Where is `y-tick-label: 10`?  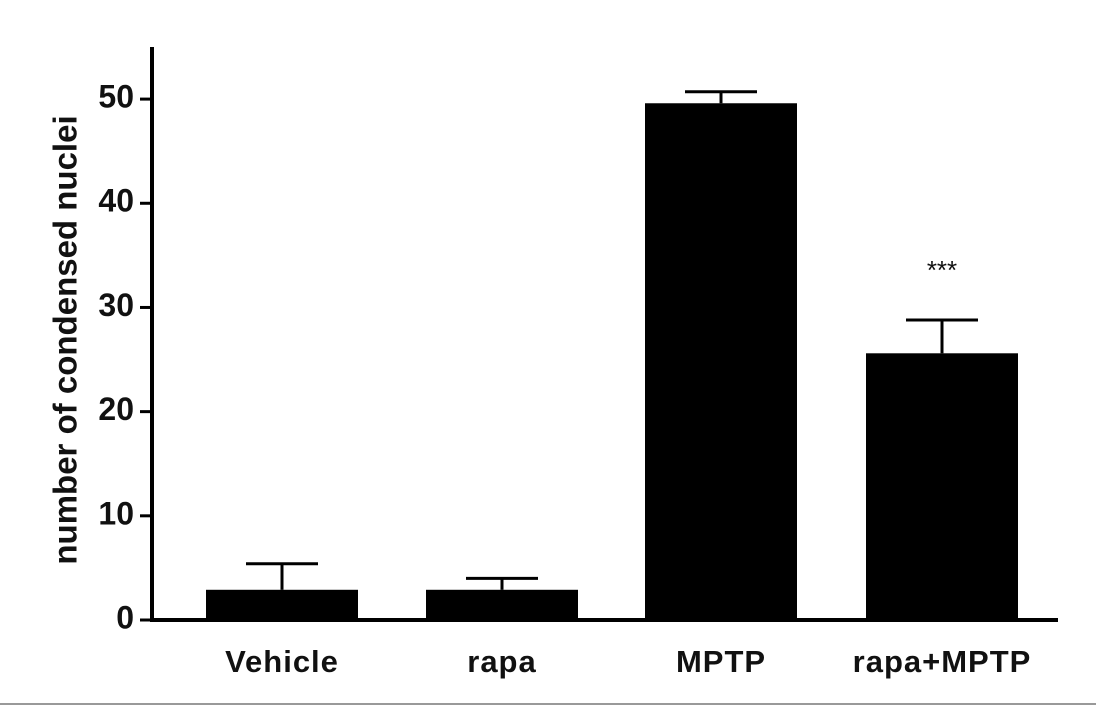
y-tick-label: 10 is located at coordinates (116, 513).